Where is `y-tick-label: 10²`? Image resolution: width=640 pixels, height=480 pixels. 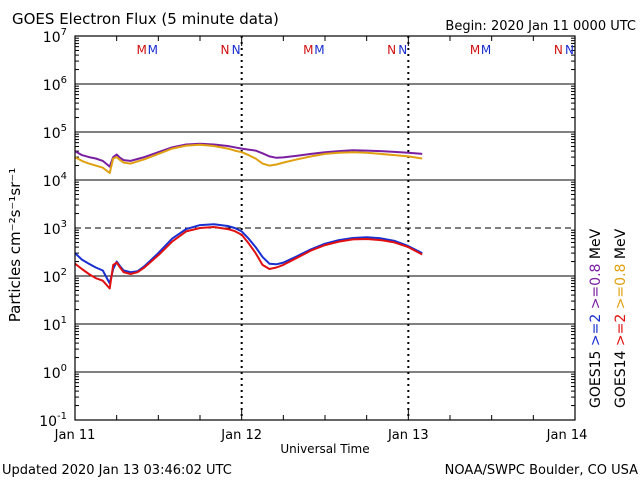 y-tick-label: 10² is located at coordinates (55, 276).